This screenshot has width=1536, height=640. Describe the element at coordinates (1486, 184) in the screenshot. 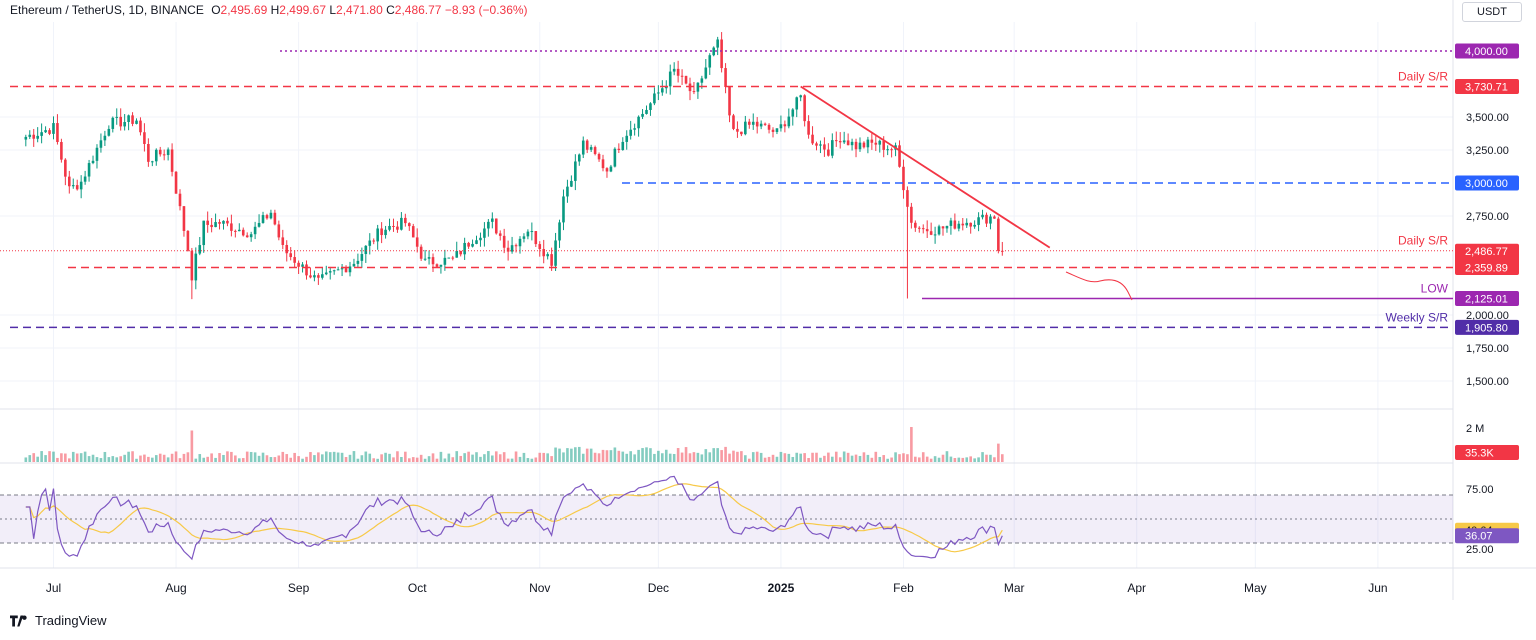

I see `price-label: 3,000.00` at that location.